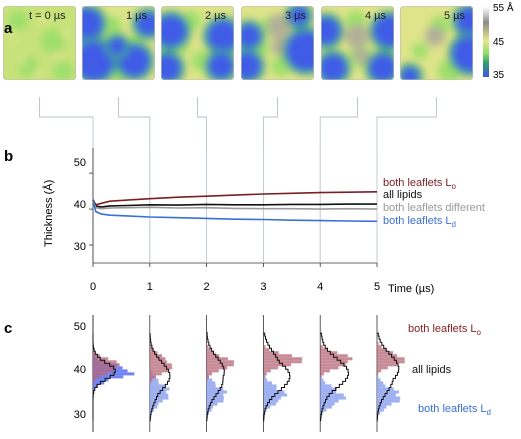 This screenshot has height=439, width=521. I want to click on series-lines, so click(235, 207).